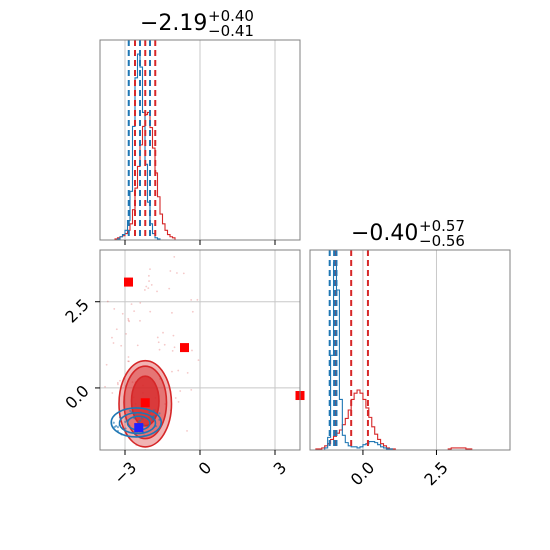 This screenshot has width=550, height=550. What do you see at coordinates (231, 31) in the screenshot?
I see `title-sub: −0.41` at bounding box center [231, 31].